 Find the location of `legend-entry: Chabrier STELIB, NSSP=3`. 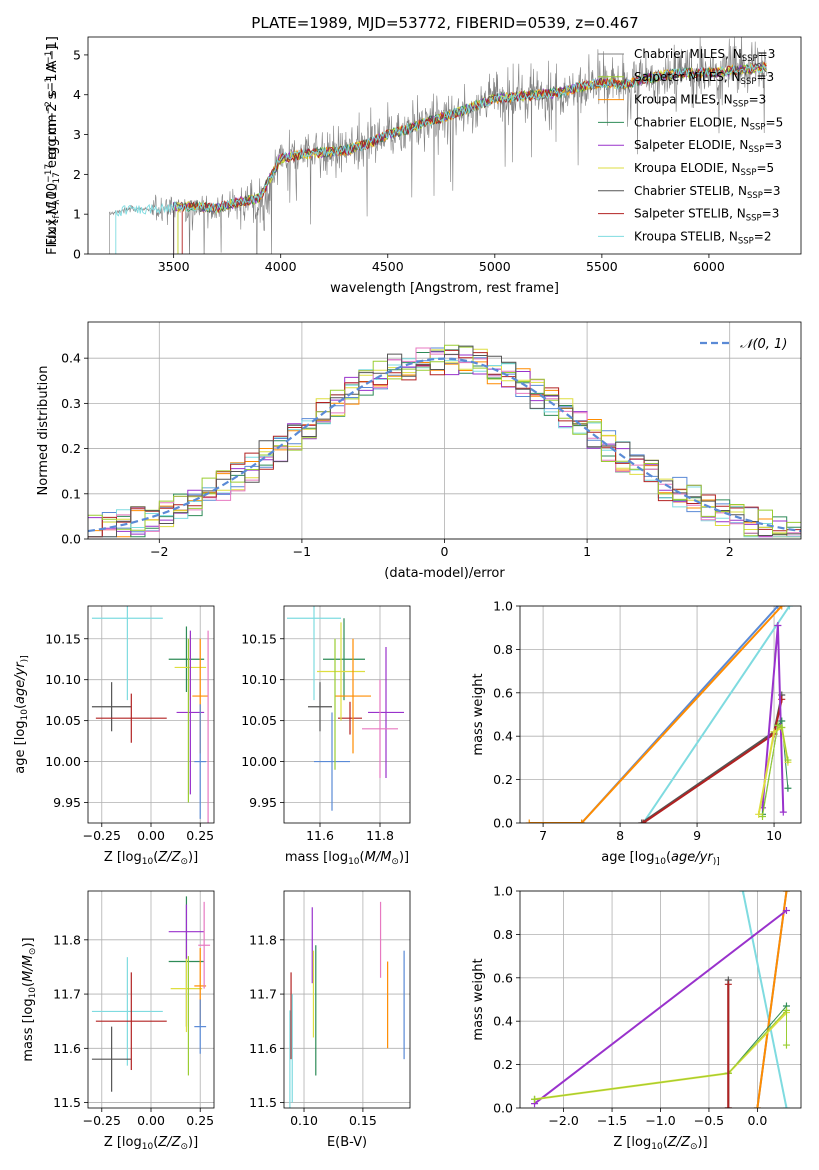

legend-entry: Chabrier STELIB, NSSP=3 is located at coordinates (707, 192).